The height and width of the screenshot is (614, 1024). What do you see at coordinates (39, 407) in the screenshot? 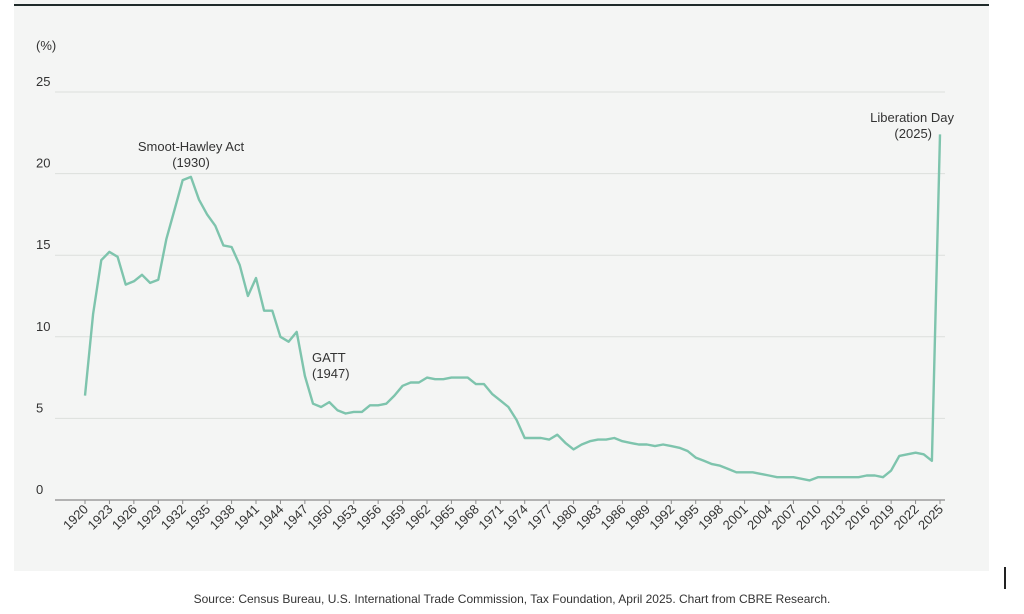
I see `y-tick-label: 5` at bounding box center [39, 407].